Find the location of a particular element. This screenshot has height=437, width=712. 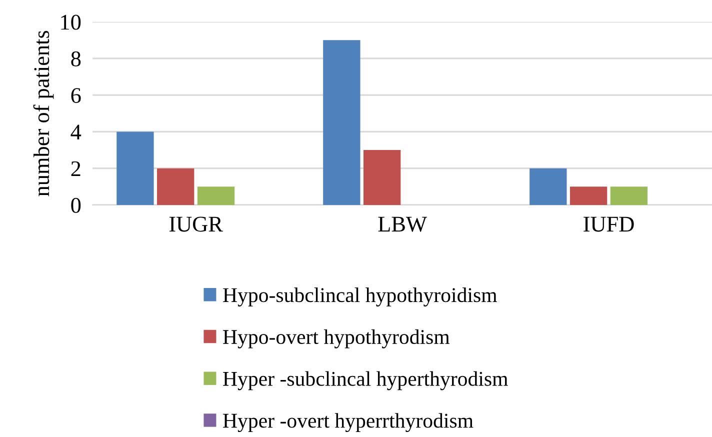

y-tick-label: 10 is located at coordinates (71, 22).